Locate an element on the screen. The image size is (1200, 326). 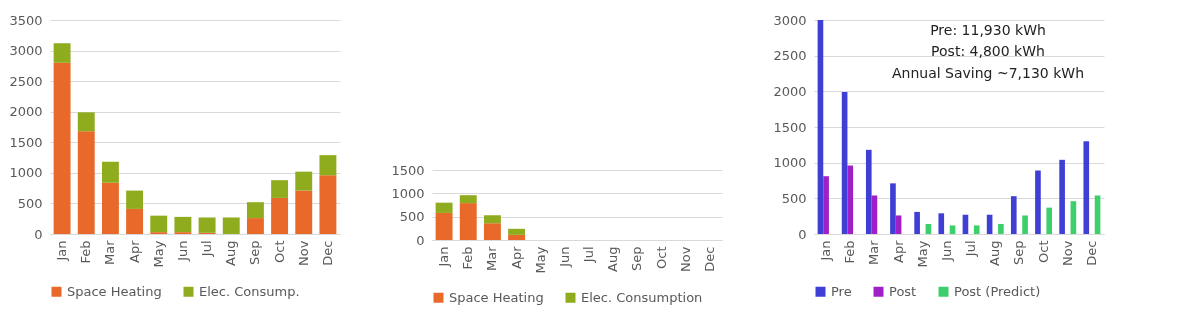
legend-label: Pre is located at coordinates (841, 291).